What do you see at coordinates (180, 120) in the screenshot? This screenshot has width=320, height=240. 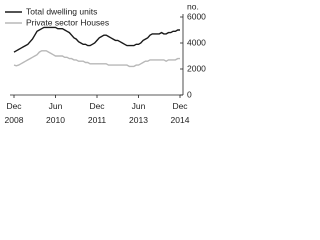 I see `x-tick-label-line: 2014` at bounding box center [180, 120].